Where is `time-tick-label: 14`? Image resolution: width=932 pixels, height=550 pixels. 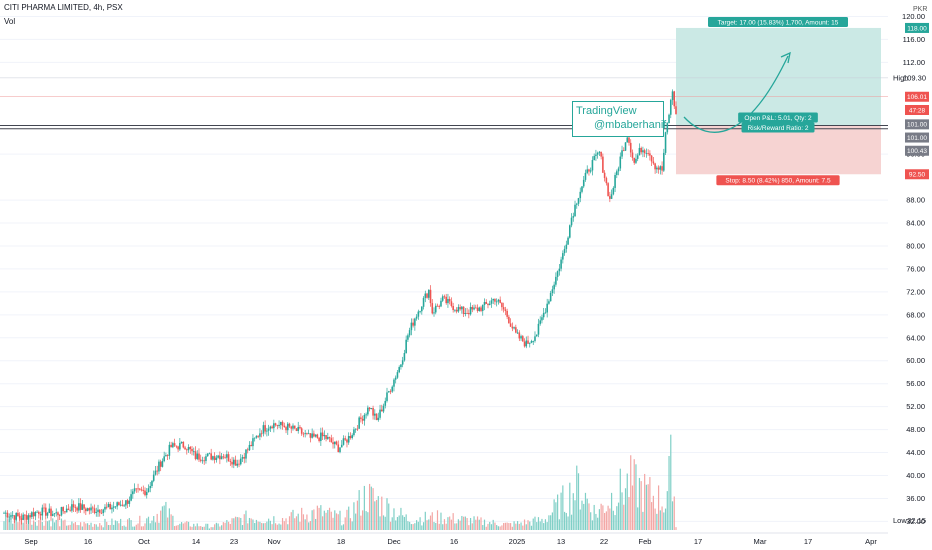
time-tick-label: 14 is located at coordinates (196, 541).